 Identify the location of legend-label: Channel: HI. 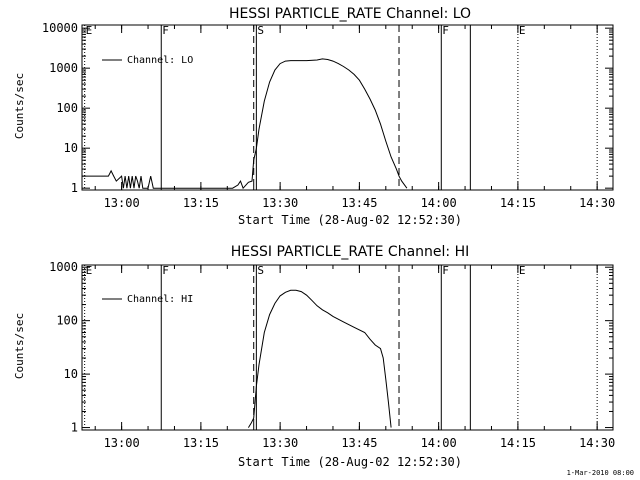
(160, 299).